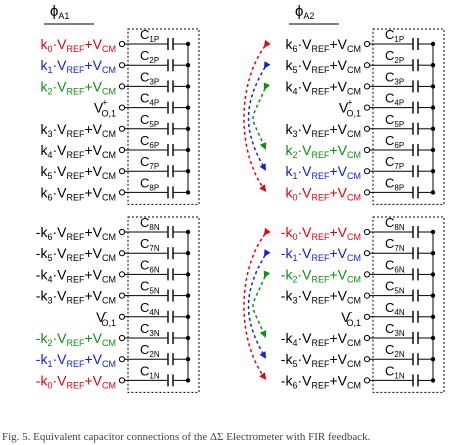 Image resolution: width=474 pixels, height=445 pixels. What do you see at coordinates (395, 223) in the screenshot?
I see `capacitor-label: C8N` at bounding box center [395, 223].